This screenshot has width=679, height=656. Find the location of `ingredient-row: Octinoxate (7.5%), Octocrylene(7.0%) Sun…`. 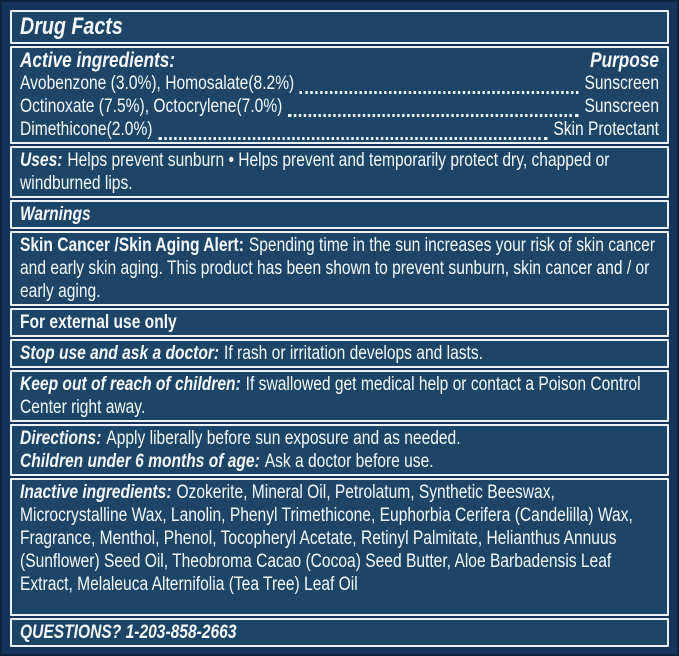

ingredient-row: Octinoxate (7.5%), Octocrylene(7.0%) Sun… is located at coordinates (339, 106).